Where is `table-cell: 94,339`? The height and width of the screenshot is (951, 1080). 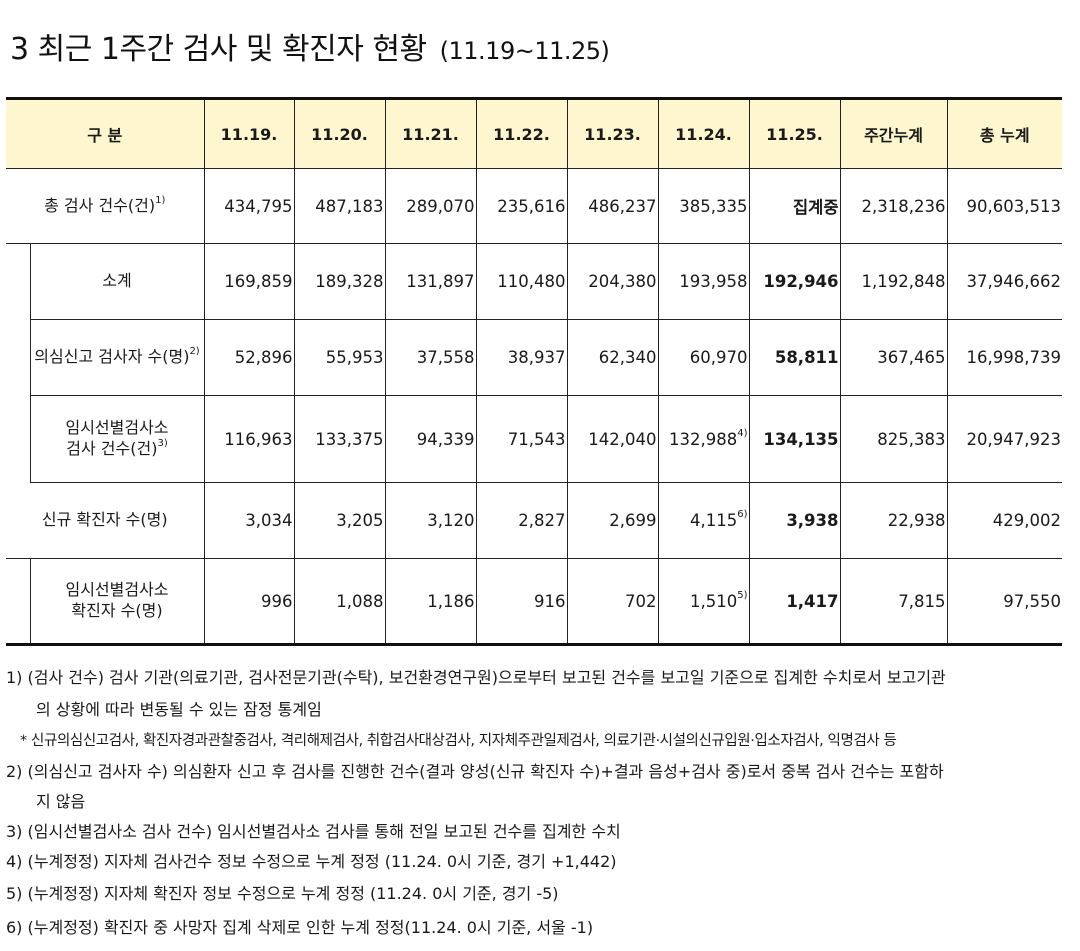
table-cell: 94,339 is located at coordinates (430, 439).